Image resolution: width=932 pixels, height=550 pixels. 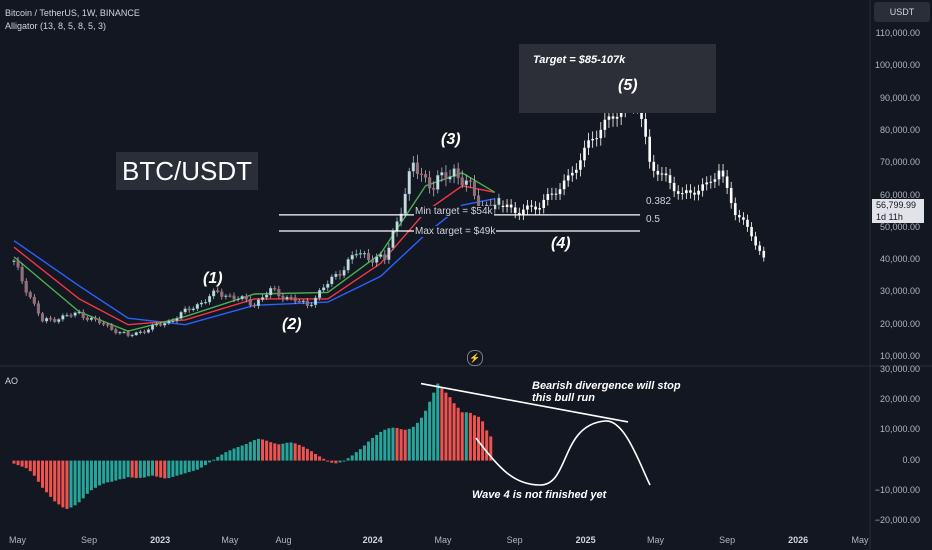 I want to click on time-axis-label: May, so click(x=860, y=540).